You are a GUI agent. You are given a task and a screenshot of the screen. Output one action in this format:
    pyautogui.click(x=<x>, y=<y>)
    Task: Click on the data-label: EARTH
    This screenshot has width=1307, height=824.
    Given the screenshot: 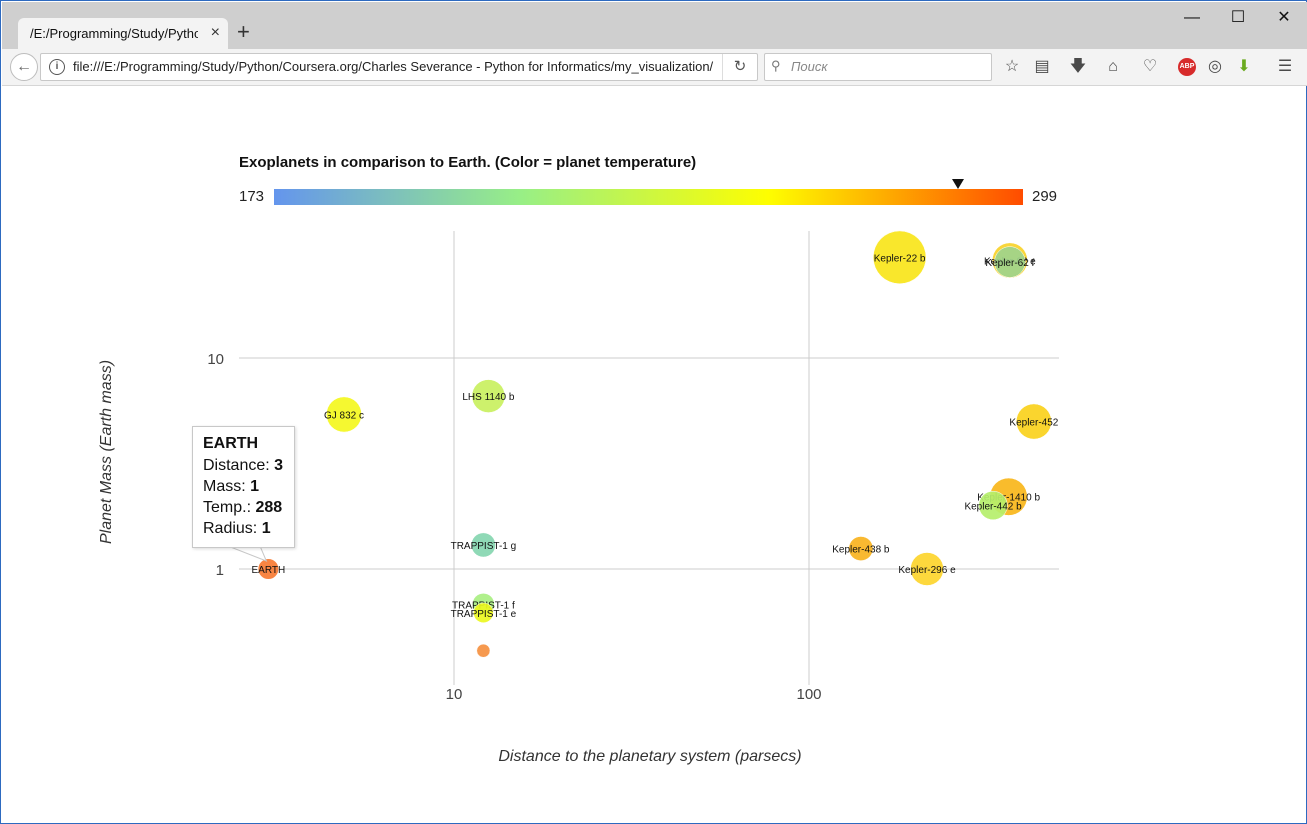 What is the action you would take?
    pyautogui.click(x=269, y=570)
    